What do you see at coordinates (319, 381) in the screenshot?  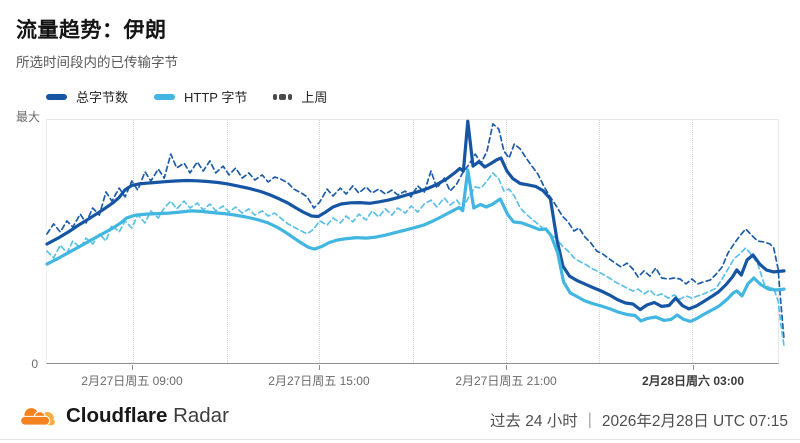 I see `x-tick-label: 2月27日周五 15:00` at bounding box center [319, 381].